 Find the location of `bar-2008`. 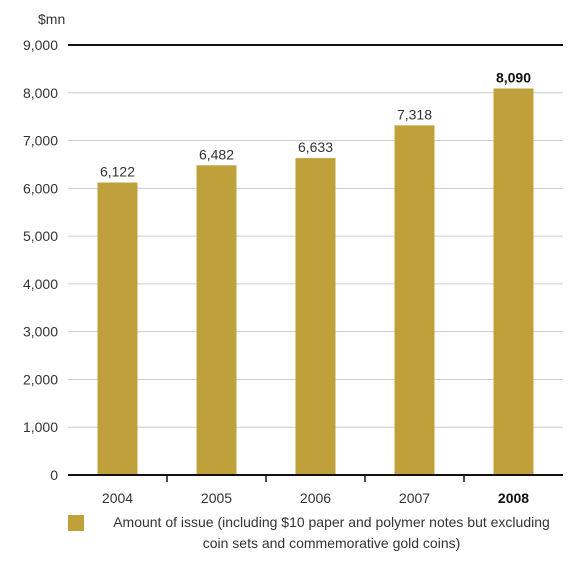

bar-2008 is located at coordinates (513, 281).